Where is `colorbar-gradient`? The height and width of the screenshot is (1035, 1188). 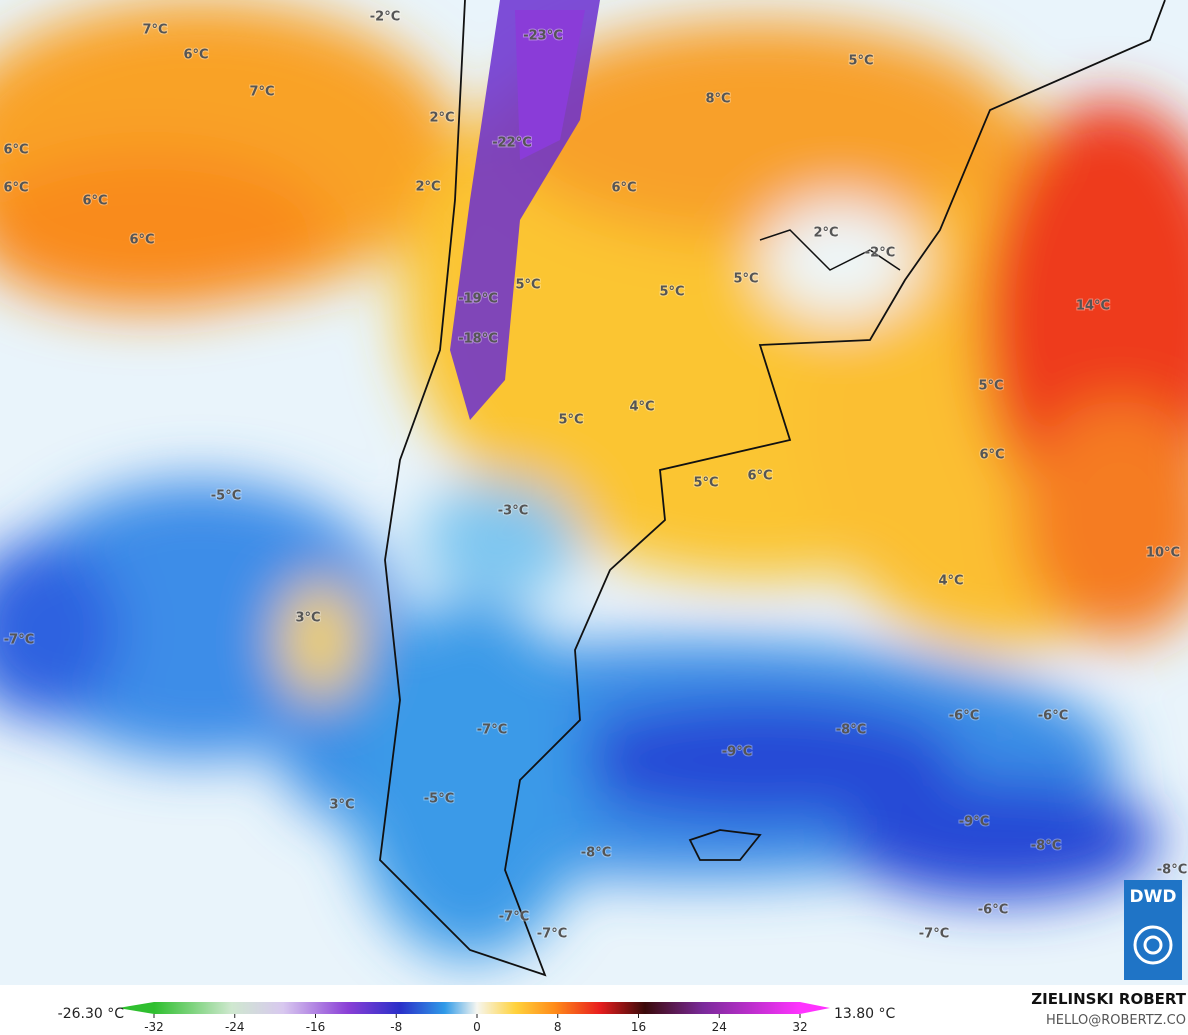 colorbar-gradient is located at coordinates (477, 1008).